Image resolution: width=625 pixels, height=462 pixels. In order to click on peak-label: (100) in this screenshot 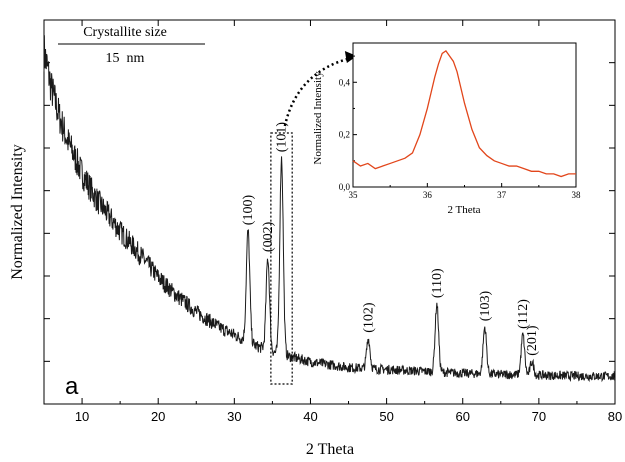, I will do `click(248, 210)`.